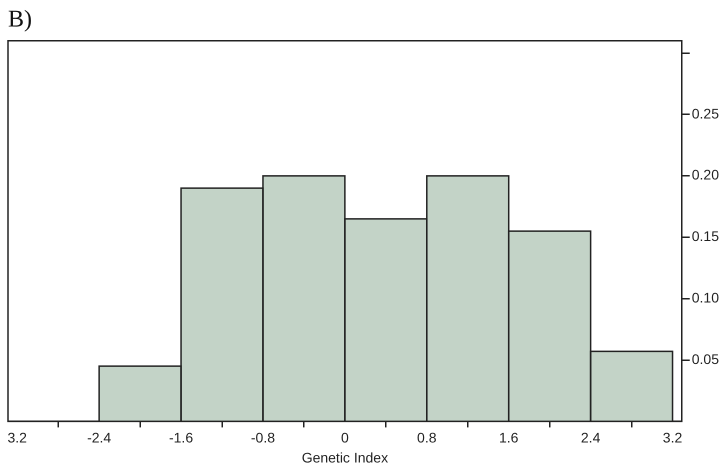 This screenshot has height=471, width=725. I want to click on x-tick-label: 0, so click(344, 438).